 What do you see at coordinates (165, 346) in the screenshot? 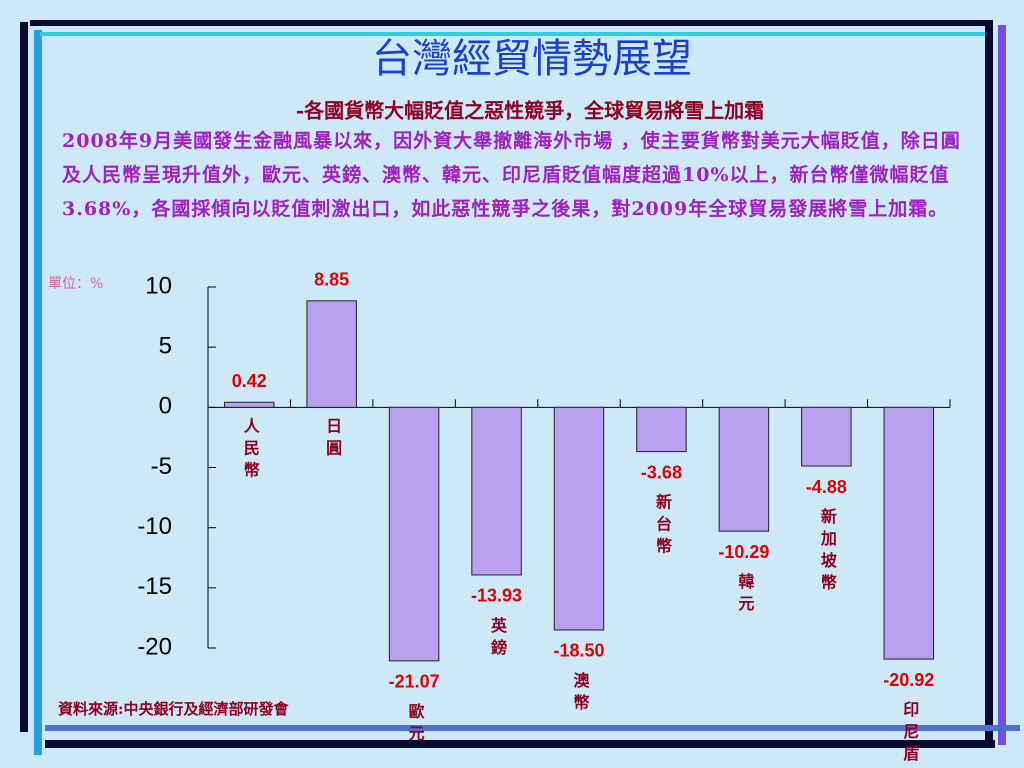
I see `y-tick-label: 5` at bounding box center [165, 346].